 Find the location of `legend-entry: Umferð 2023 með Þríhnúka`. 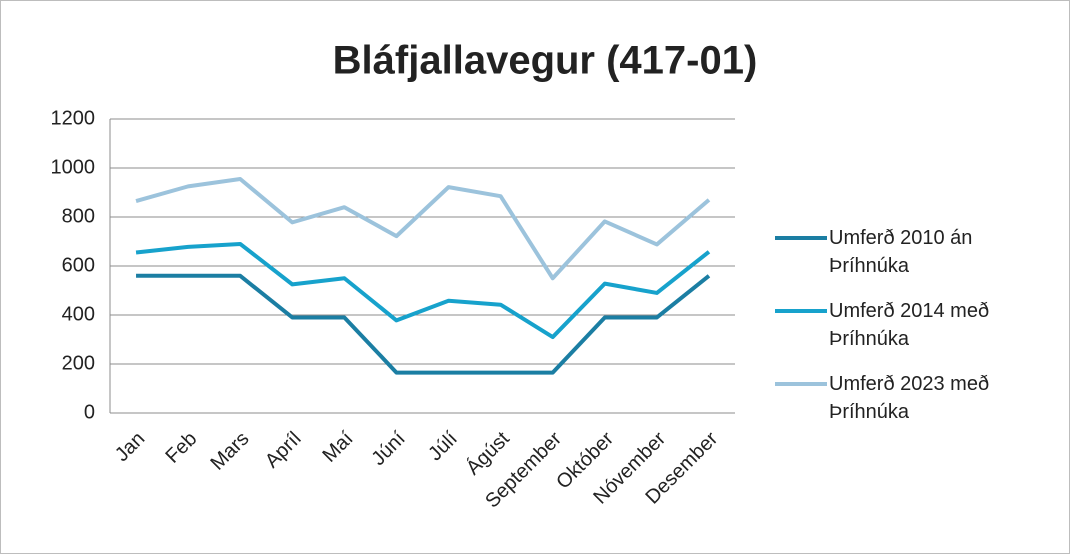

legend-entry: Umferð 2023 með Þríhnúka is located at coordinates (895, 398).